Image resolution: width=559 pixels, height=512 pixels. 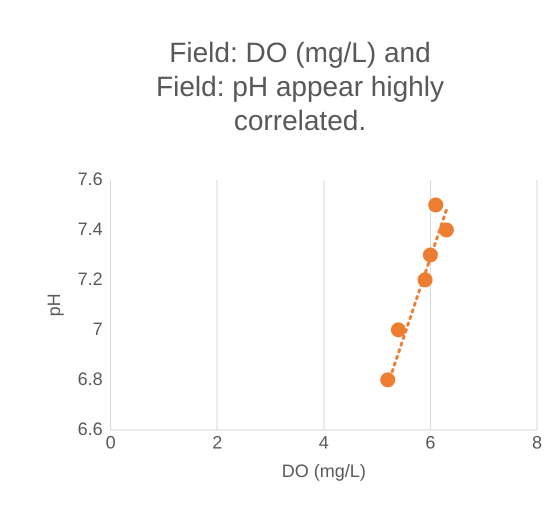 What do you see at coordinates (90, 178) in the screenshot?
I see `y-tick-label: 7.6` at bounding box center [90, 178].